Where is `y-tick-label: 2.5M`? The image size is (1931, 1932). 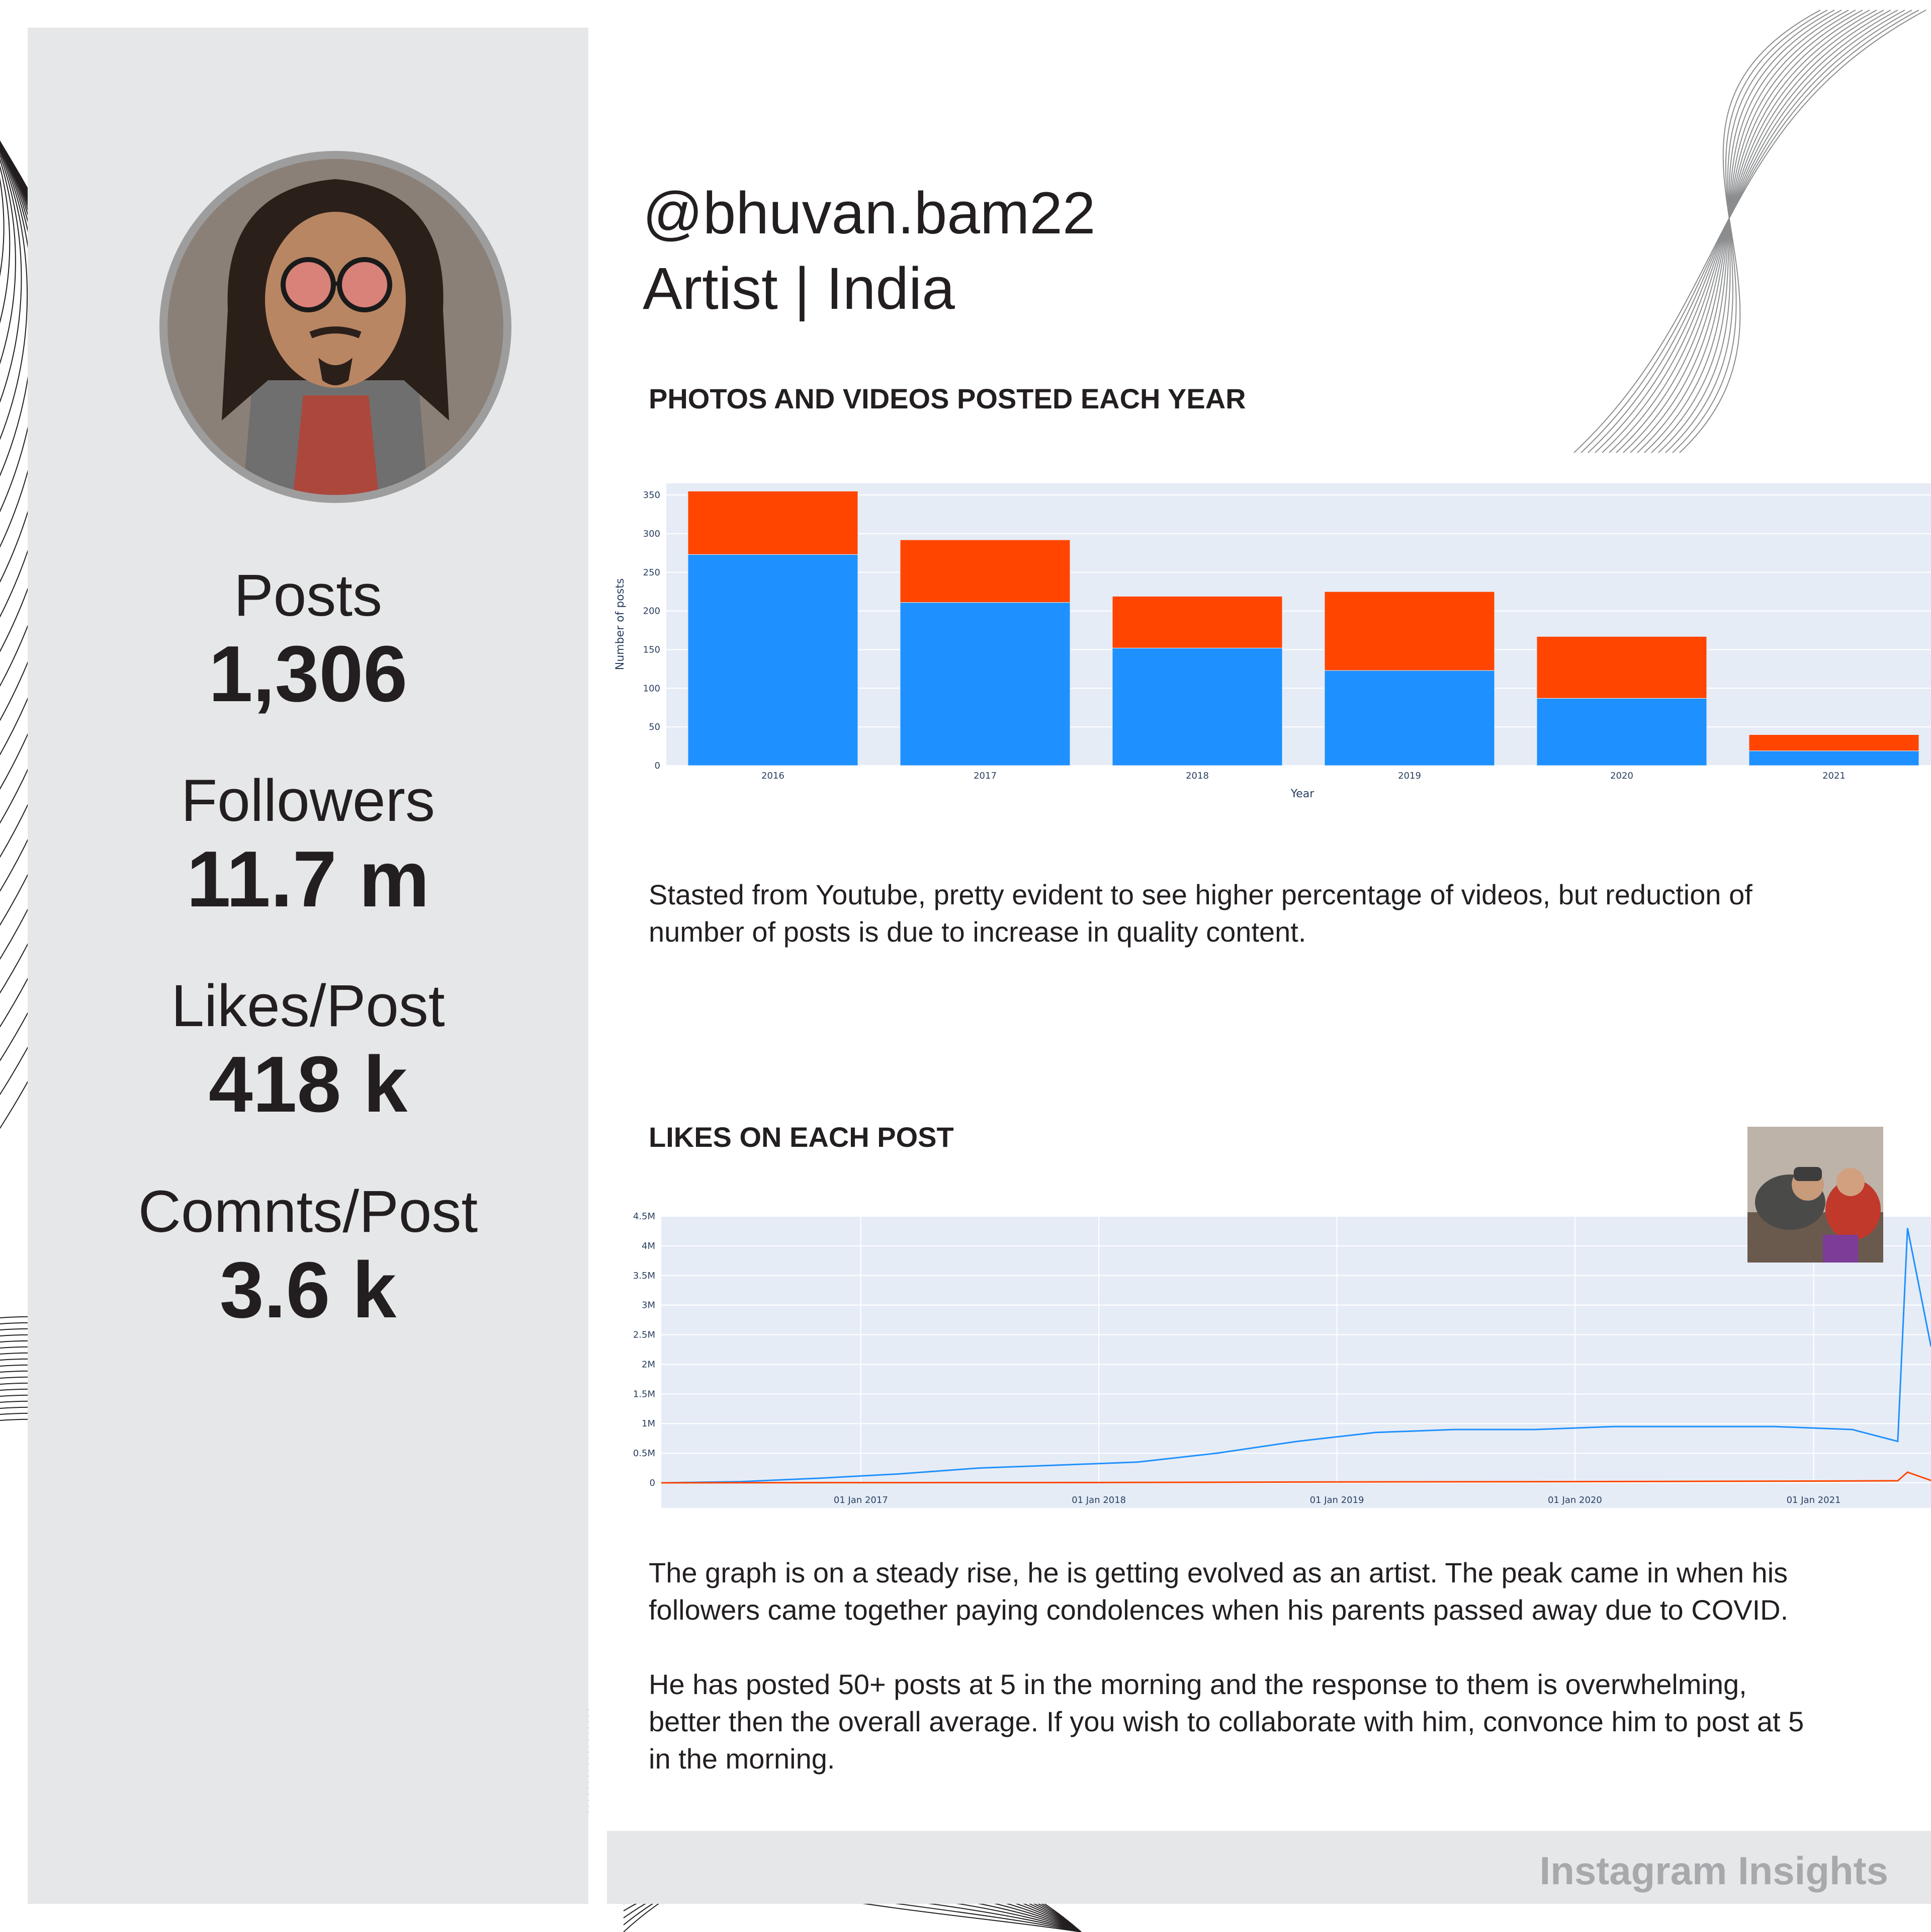
y-tick-label: 2.5M is located at coordinates (644, 1335).